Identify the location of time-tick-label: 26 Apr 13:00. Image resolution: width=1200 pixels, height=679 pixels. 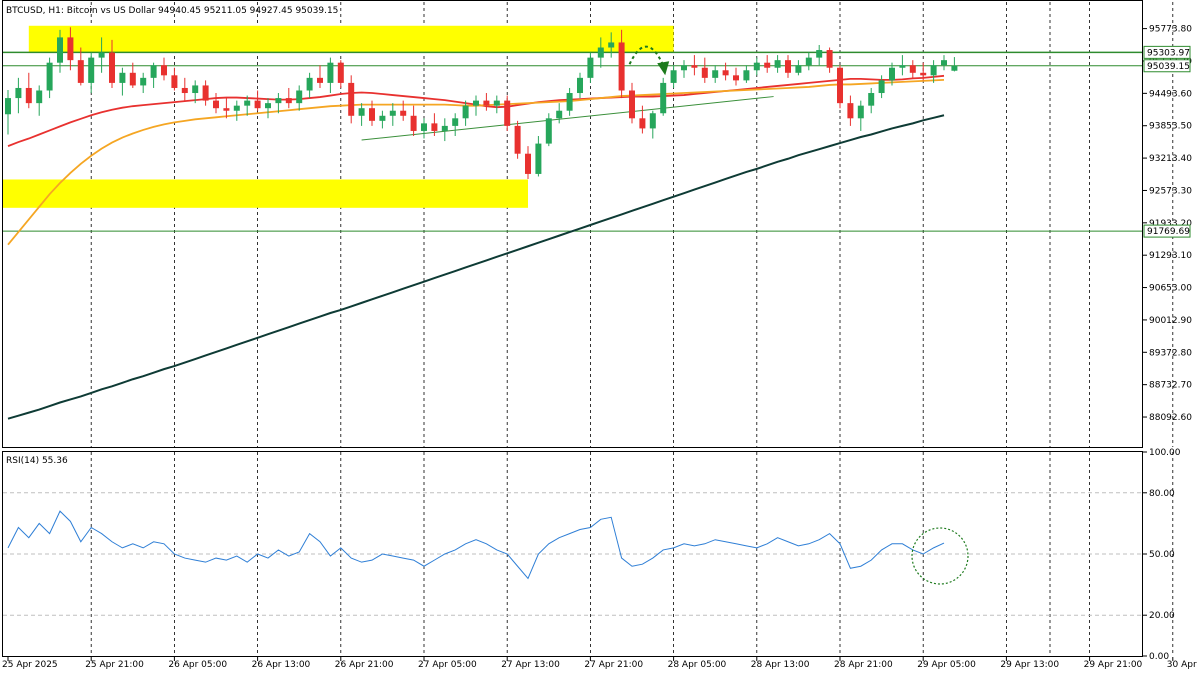
(281, 665).